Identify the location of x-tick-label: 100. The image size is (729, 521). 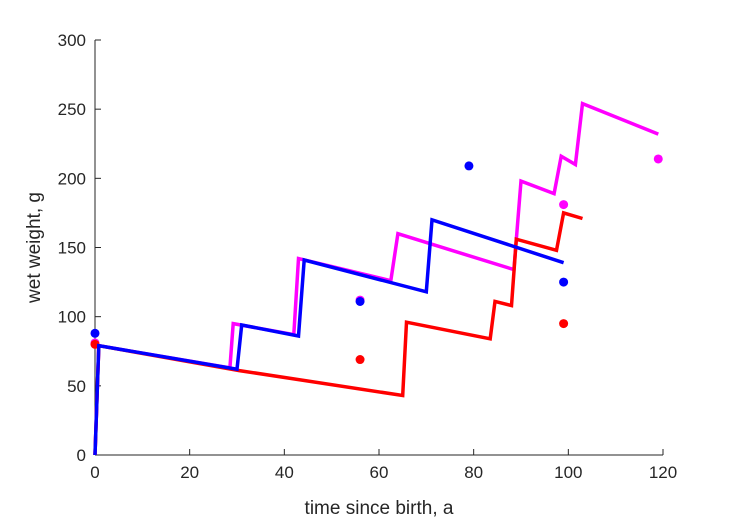
(568, 472).